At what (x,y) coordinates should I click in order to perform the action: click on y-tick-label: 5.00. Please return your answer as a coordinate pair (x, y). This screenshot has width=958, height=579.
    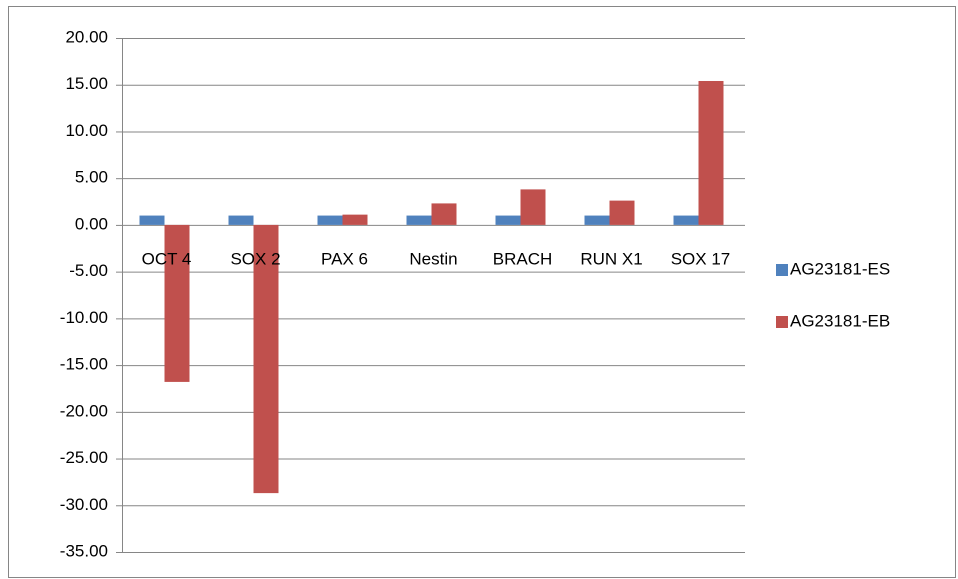
    Looking at the image, I should click on (91, 177).